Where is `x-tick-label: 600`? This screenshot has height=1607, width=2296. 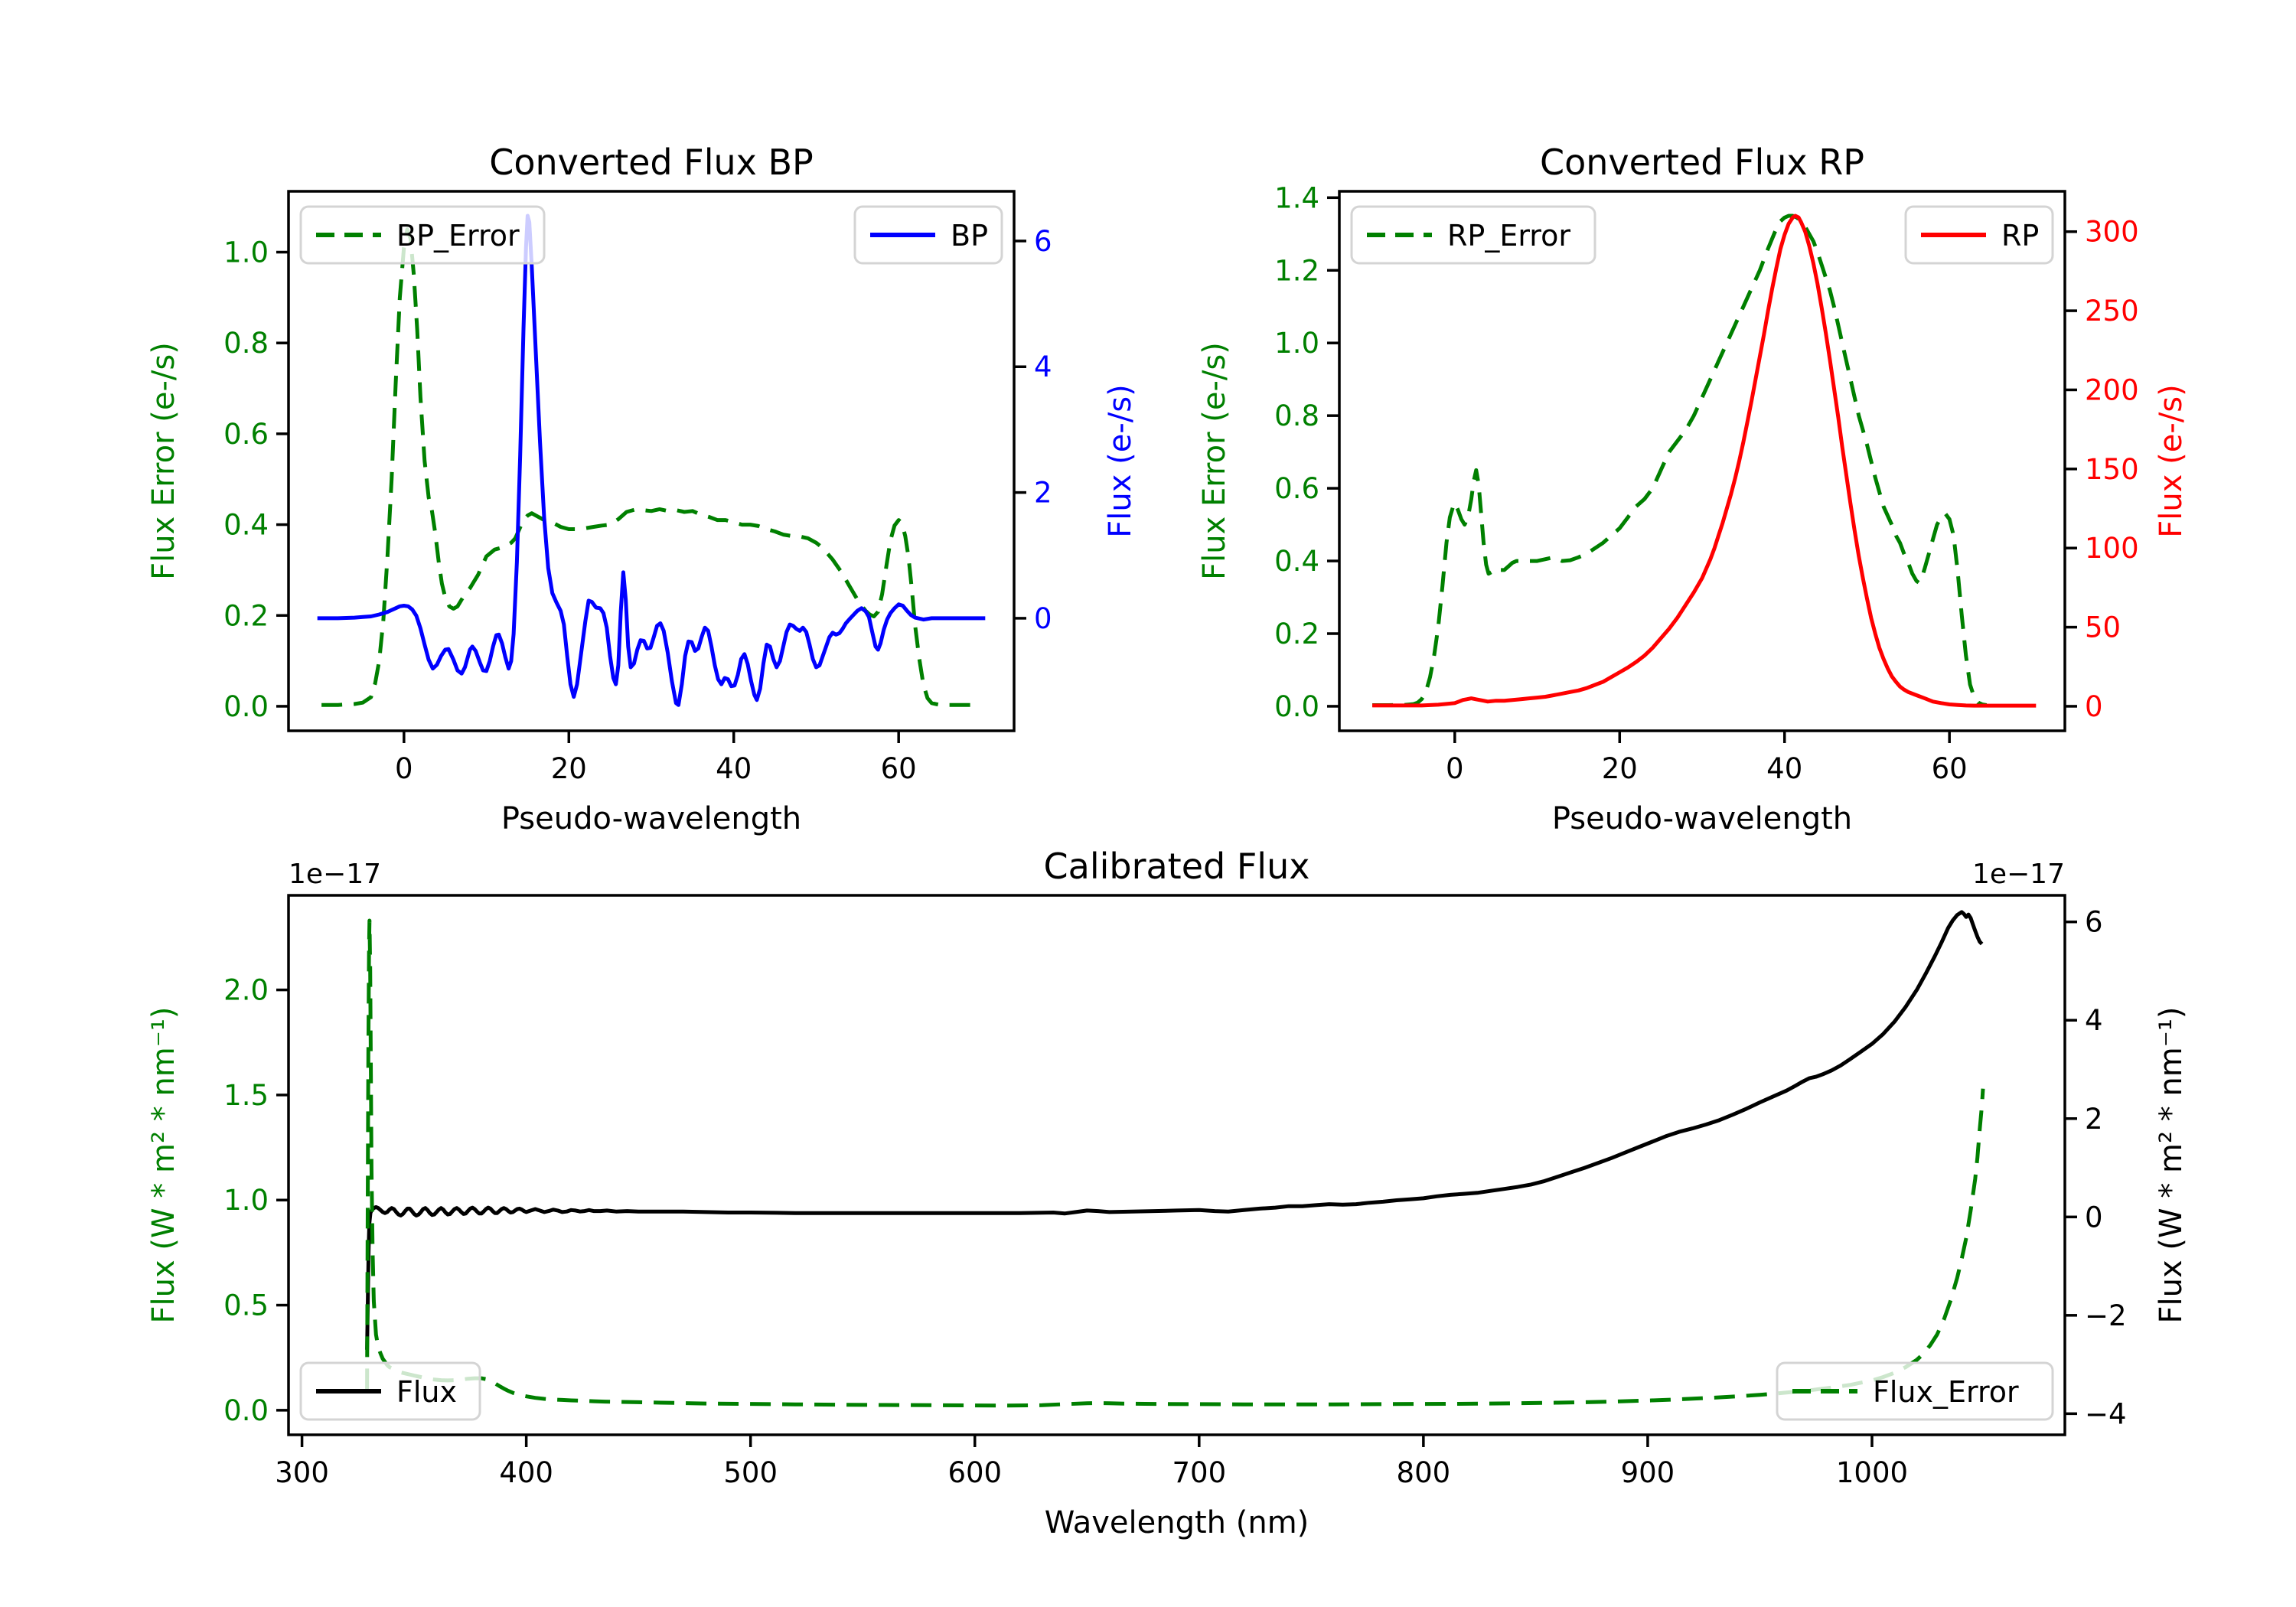 x-tick-label: 600 is located at coordinates (974, 1473).